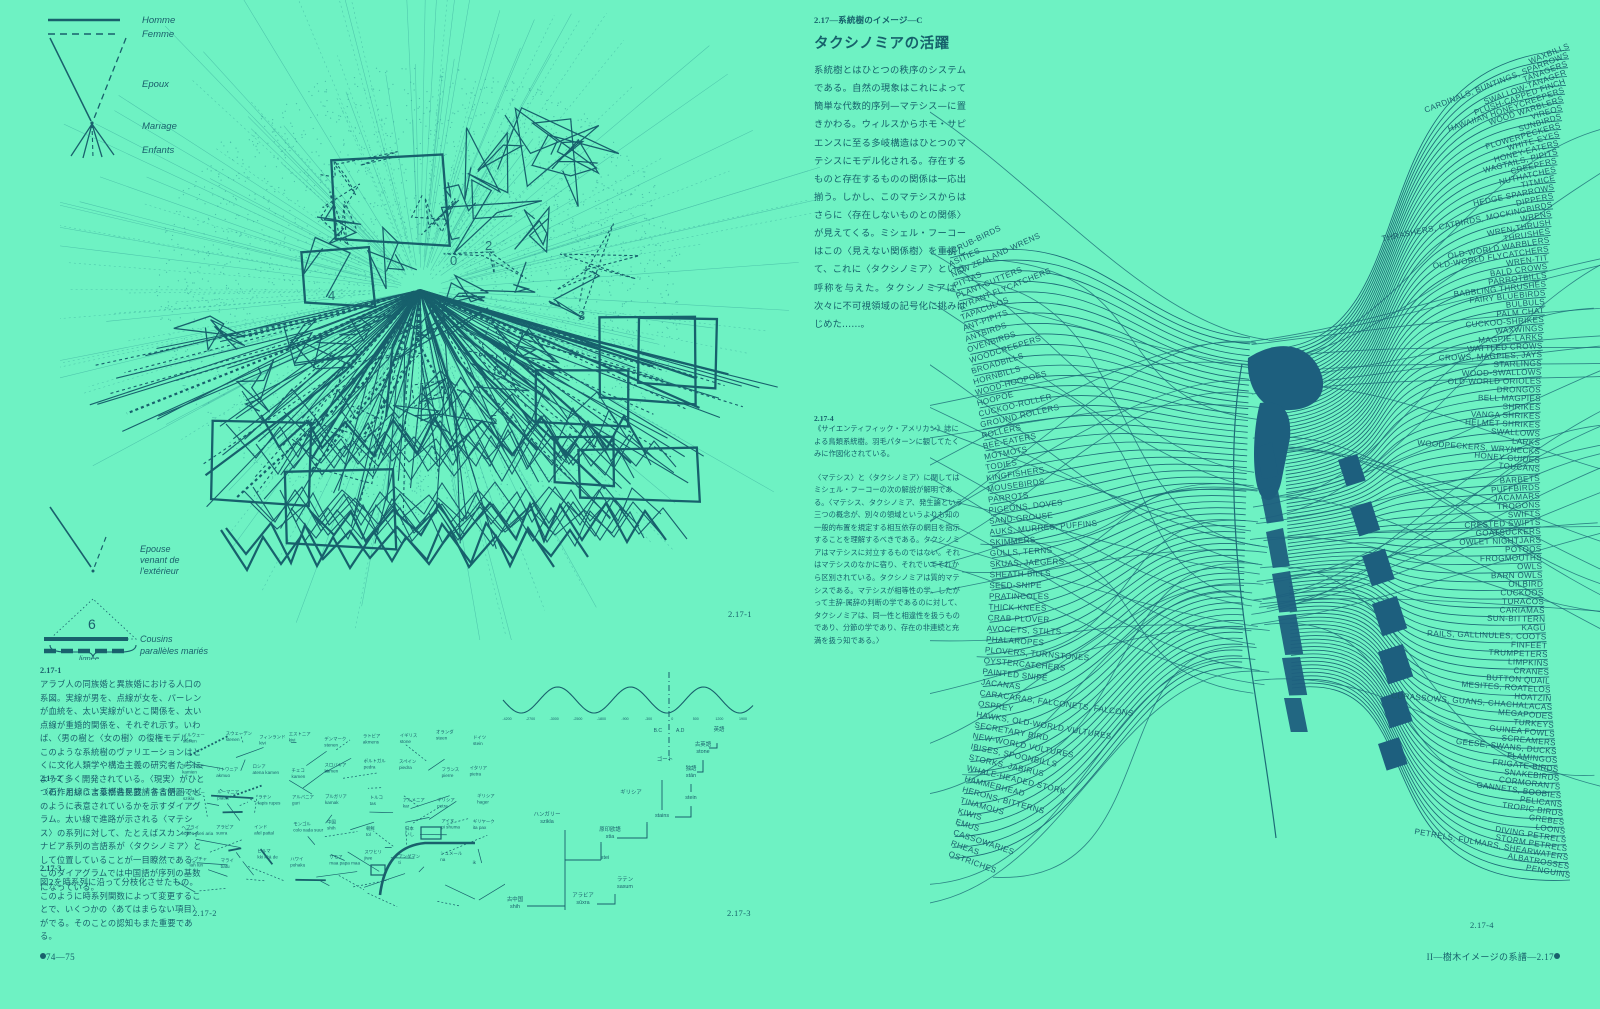  Describe the element at coordinates (605, 858) in the screenshot. I see `svg-text: stei` at that location.